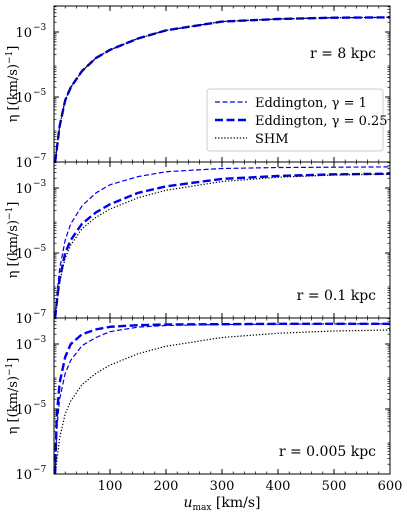  I want to click on x-tick-label: 100, so click(110, 486).